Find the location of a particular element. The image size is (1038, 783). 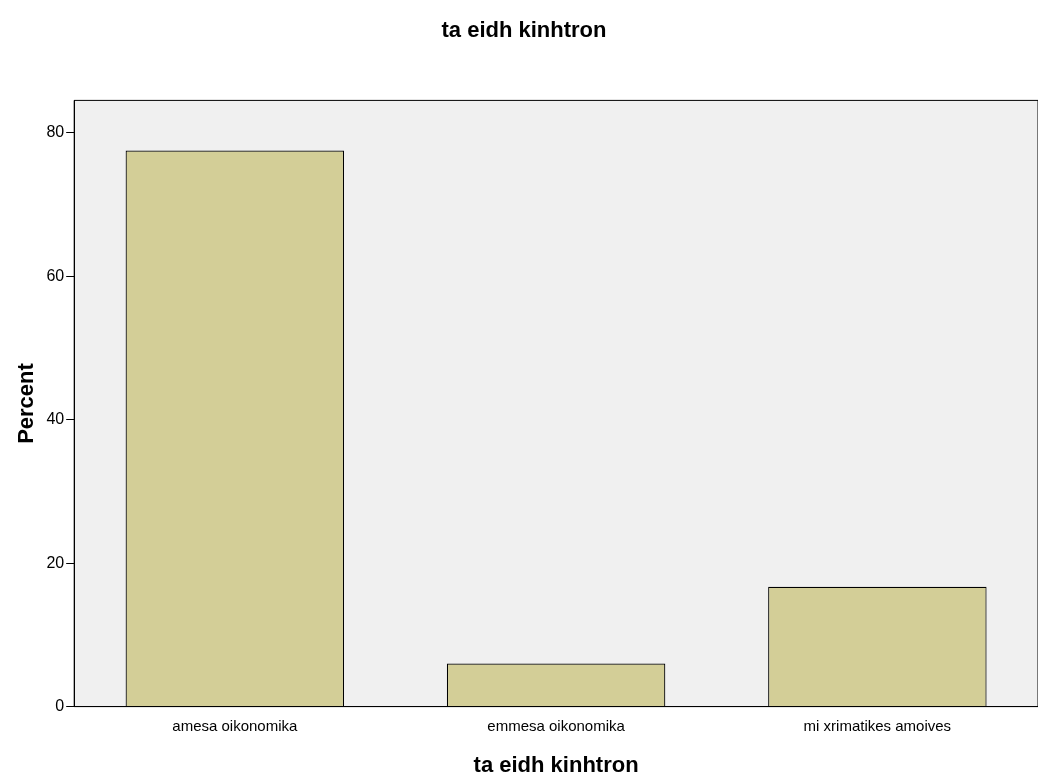

y-tick-label: 60 is located at coordinates (55, 275).